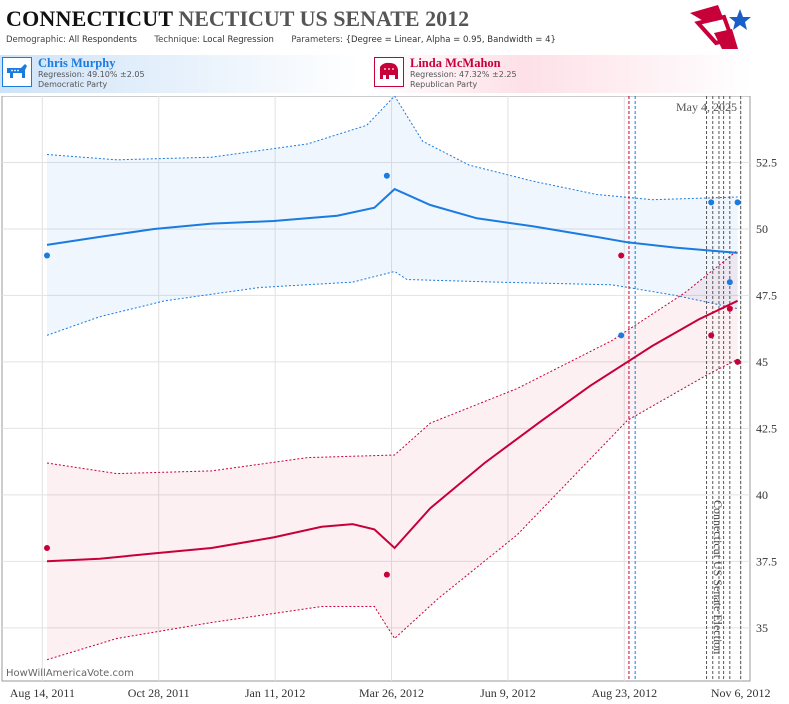 The height and width of the screenshot is (704, 789). Describe the element at coordinates (706, 107) in the screenshot. I see `current-date: May 4, 2025` at that location.